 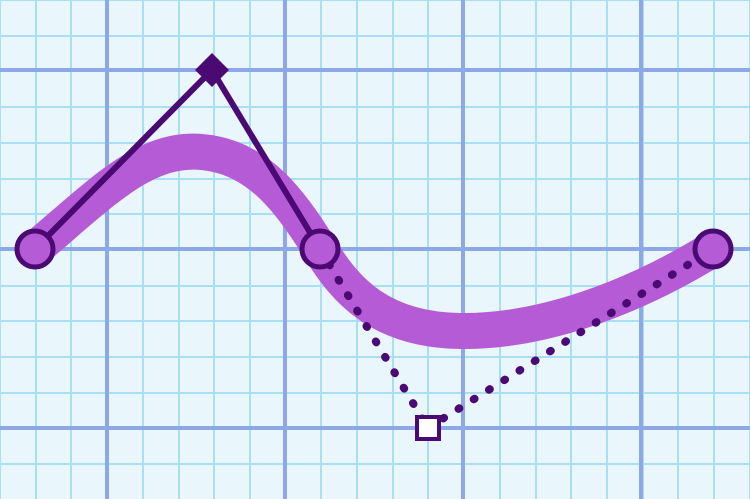 What do you see at coordinates (428, 428) in the screenshot?
I see `square-handle-icon` at bounding box center [428, 428].